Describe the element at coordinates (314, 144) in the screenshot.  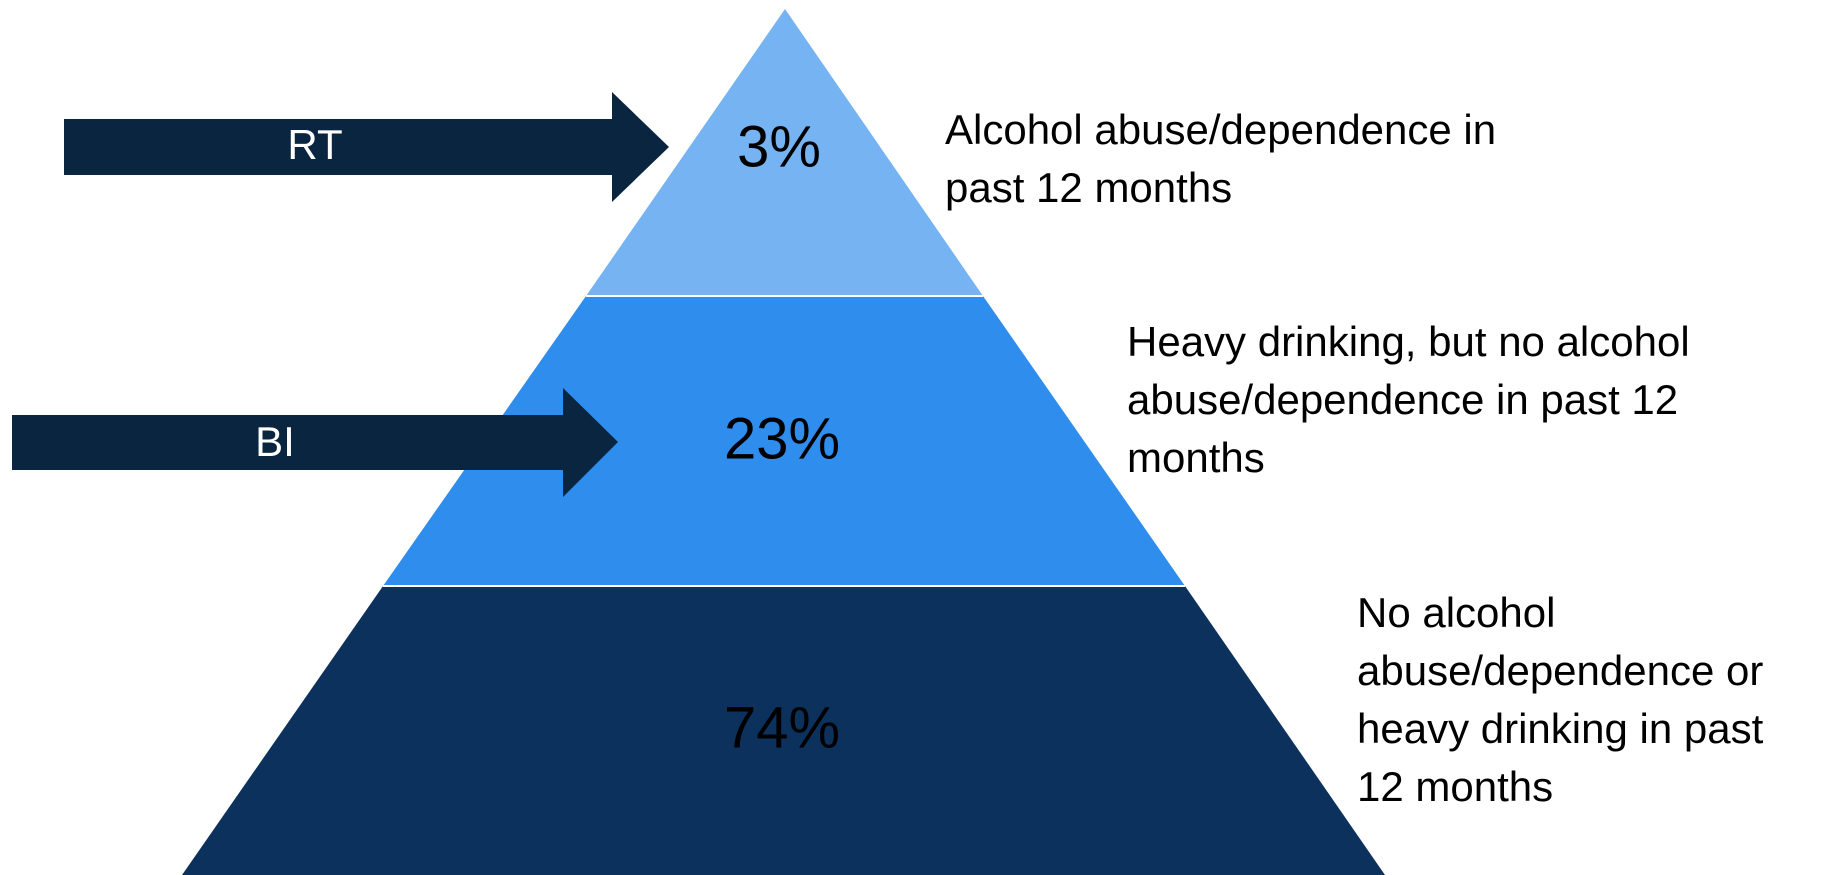
I see `arrow-label: RT` at that location.